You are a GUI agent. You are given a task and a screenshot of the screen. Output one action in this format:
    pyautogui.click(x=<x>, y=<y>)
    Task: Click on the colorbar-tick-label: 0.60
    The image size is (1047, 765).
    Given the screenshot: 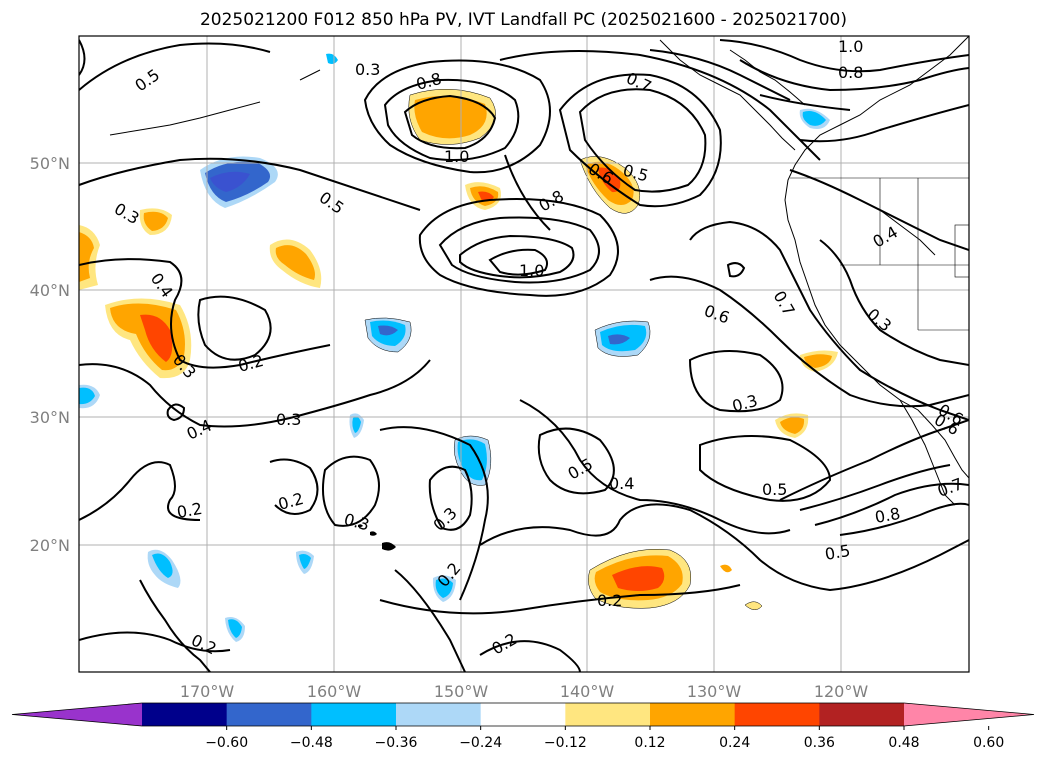 What is the action you would take?
    pyautogui.click(x=988, y=743)
    